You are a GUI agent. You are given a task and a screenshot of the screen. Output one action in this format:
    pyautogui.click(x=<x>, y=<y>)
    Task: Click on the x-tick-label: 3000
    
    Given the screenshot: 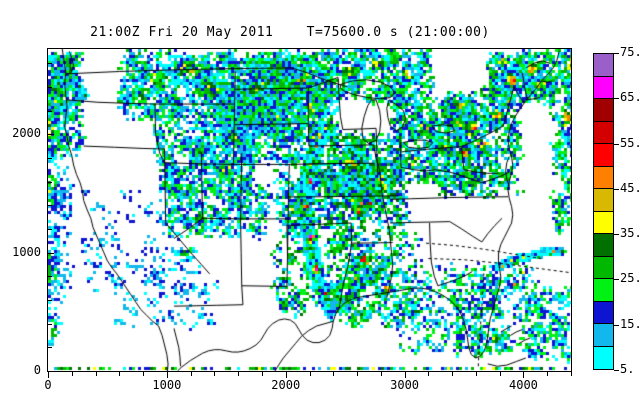 What is the action you would take?
    pyautogui.click(x=405, y=385)
    